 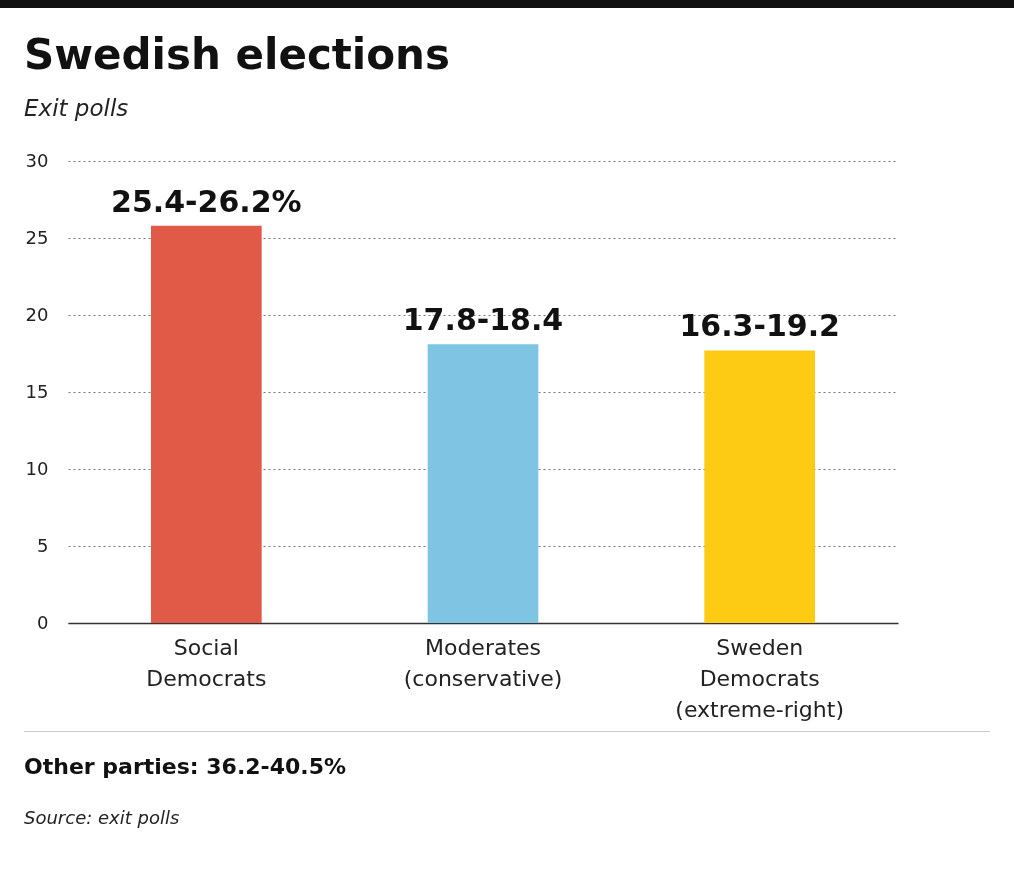 I want to click on y-tick-label: 0, so click(x=43, y=622).